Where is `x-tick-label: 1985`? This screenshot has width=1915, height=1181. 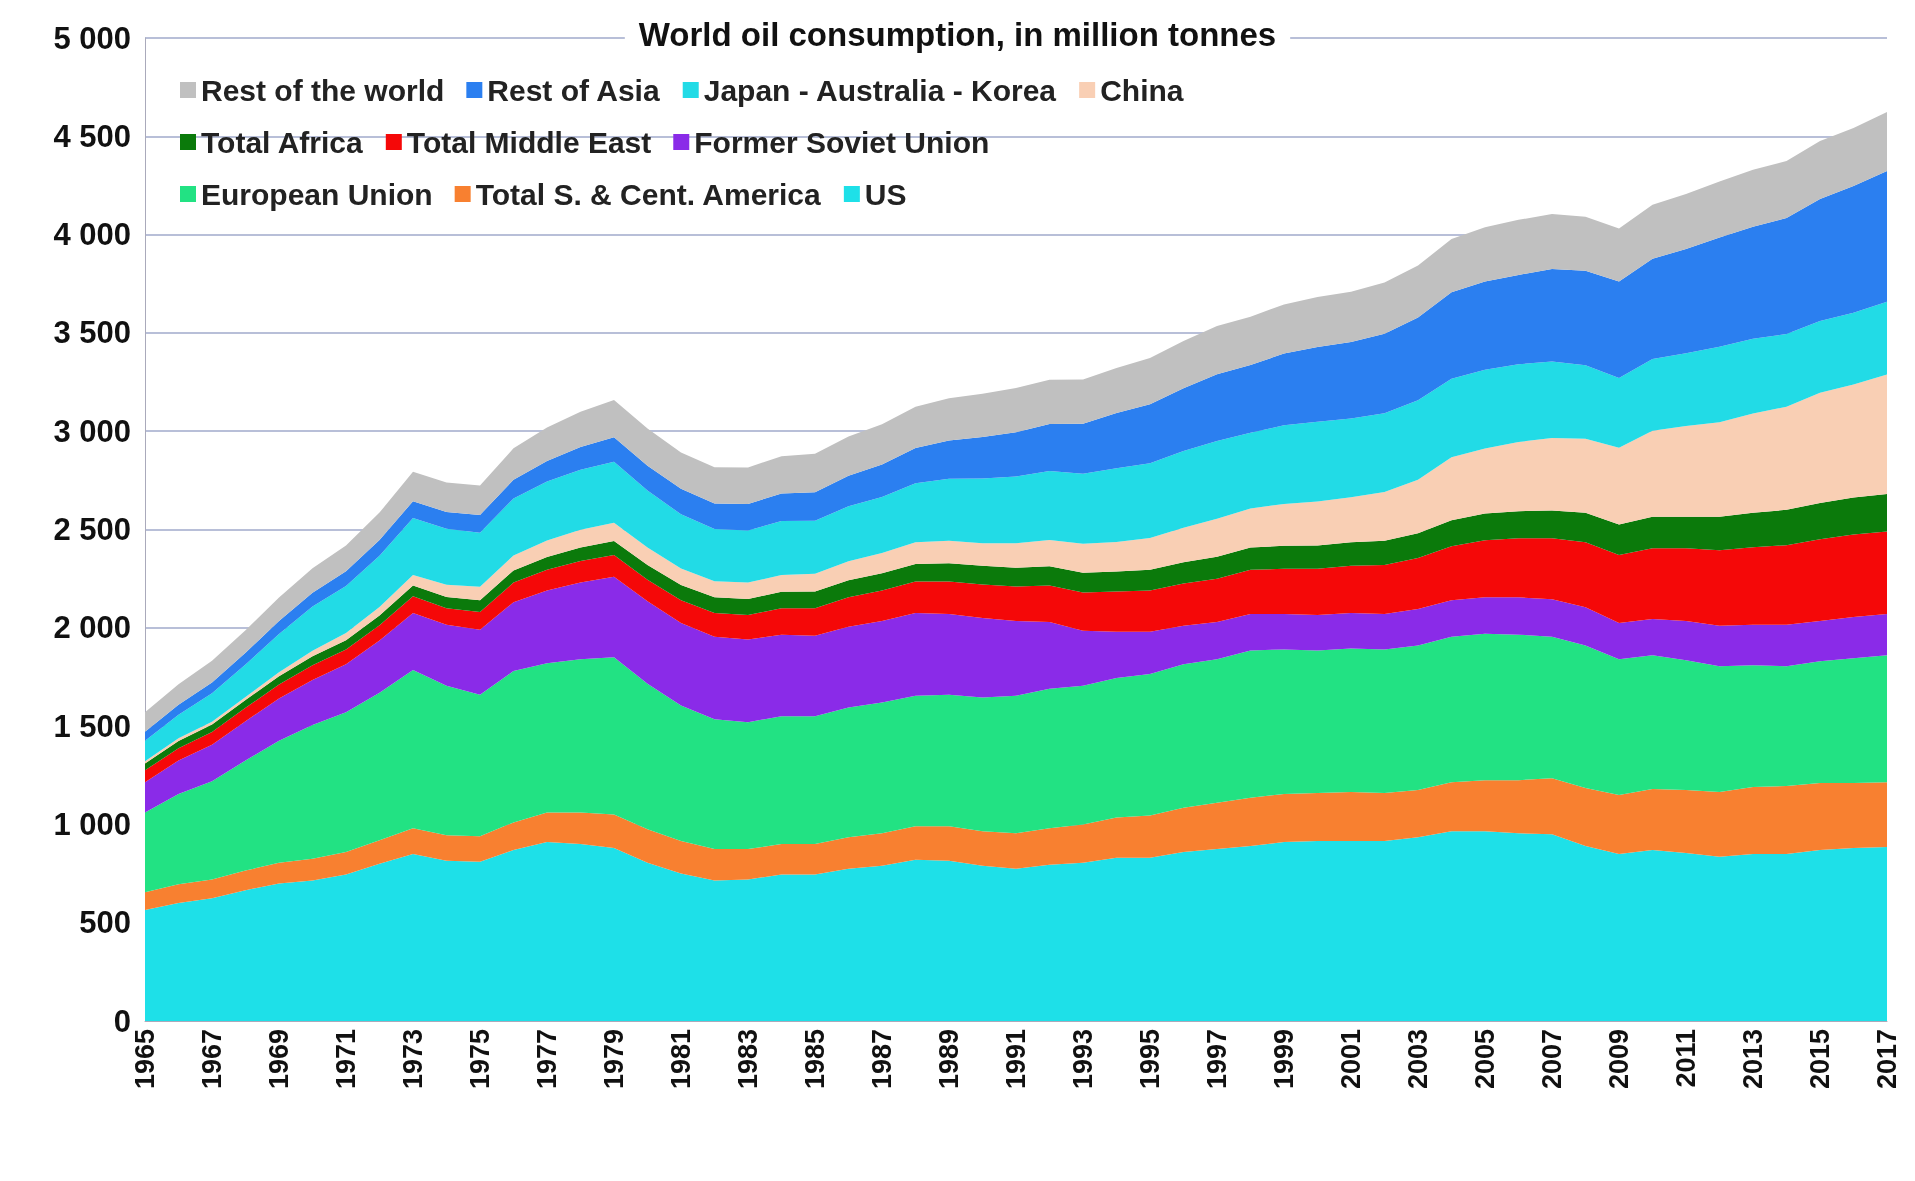 x-tick-label: 1985 is located at coordinates (815, 1059).